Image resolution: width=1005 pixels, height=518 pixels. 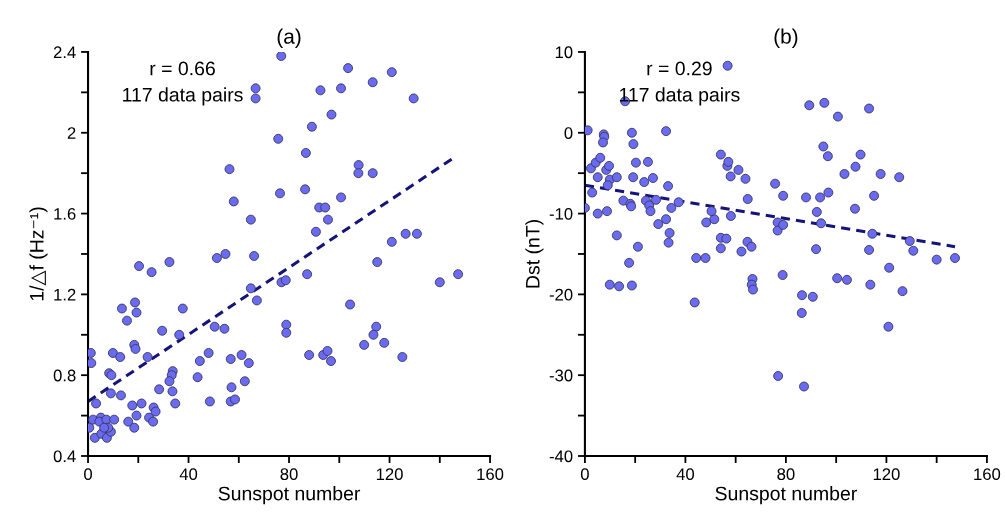 What do you see at coordinates (561, 375) in the screenshot?
I see `y-tick-label: -30` at bounding box center [561, 375].